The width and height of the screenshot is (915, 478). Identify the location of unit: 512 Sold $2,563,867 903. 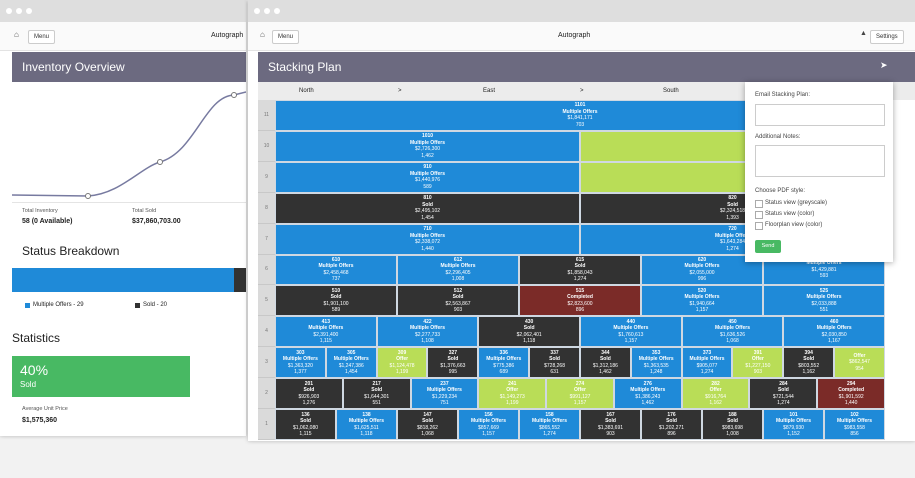
(458, 301).